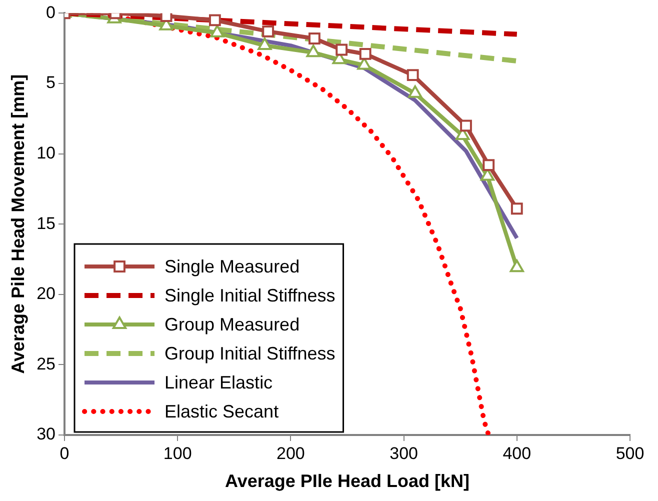 The width and height of the screenshot is (658, 501). Describe the element at coordinates (18, 224) in the screenshot. I see `y-axis-title: Average Pile Head Movement [mm]` at that location.